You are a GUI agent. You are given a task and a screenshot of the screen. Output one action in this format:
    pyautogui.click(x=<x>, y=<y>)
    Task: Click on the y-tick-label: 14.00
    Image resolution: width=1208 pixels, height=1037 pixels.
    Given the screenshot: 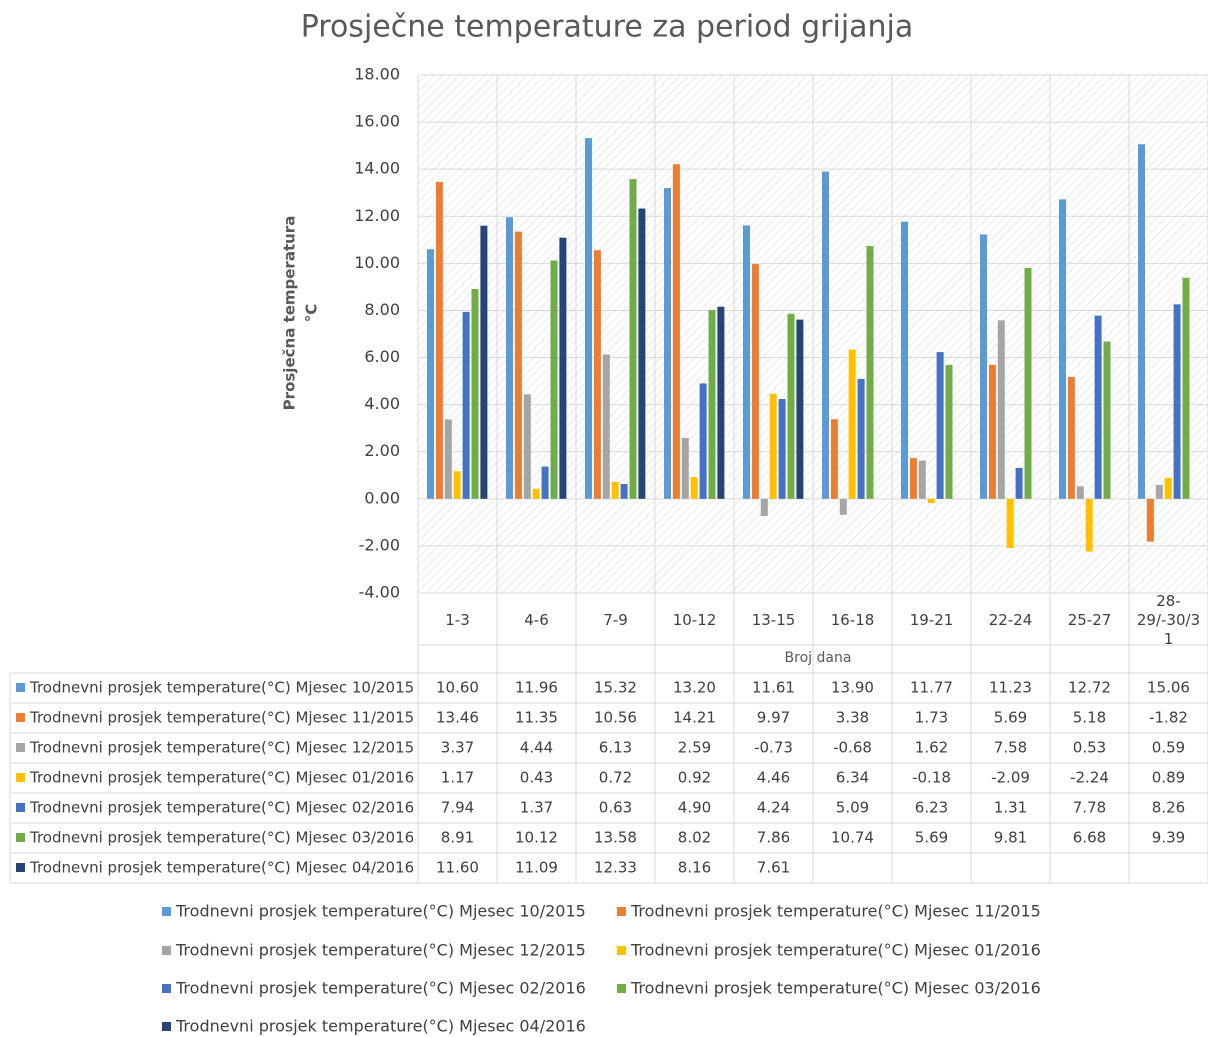 What is the action you would take?
    pyautogui.click(x=377, y=168)
    